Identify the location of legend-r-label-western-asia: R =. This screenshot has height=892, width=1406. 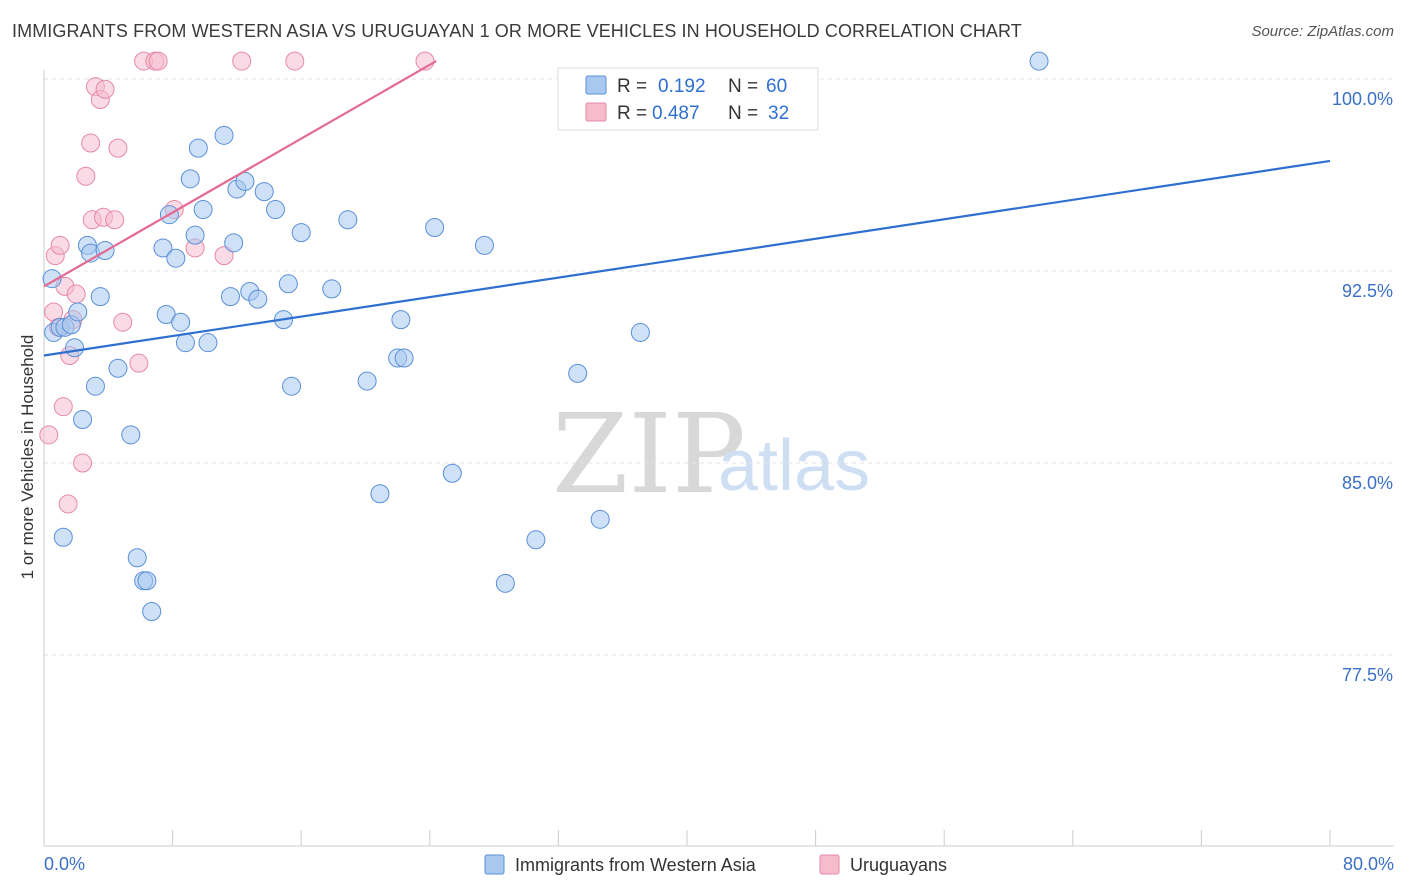
(632, 86).